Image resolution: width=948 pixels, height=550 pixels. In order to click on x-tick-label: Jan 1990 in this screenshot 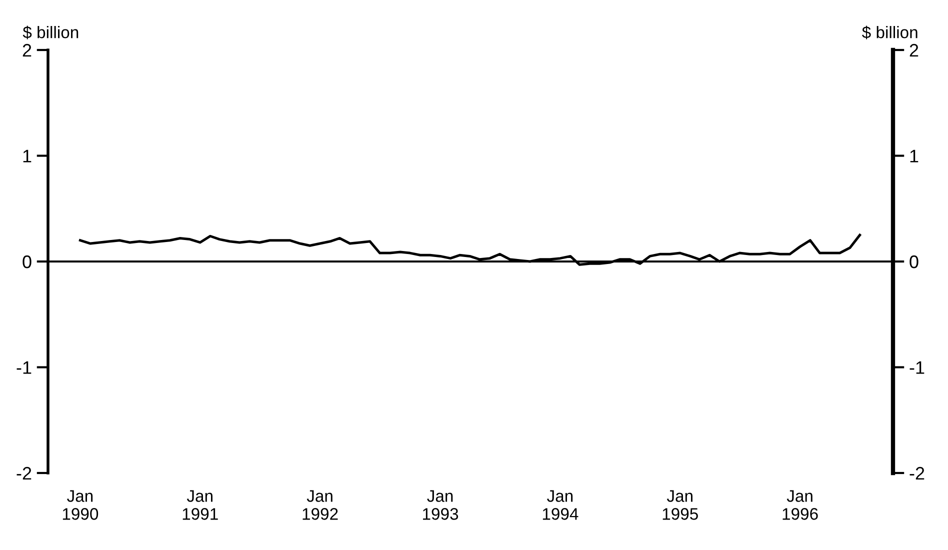, I will do `click(80, 505)`.